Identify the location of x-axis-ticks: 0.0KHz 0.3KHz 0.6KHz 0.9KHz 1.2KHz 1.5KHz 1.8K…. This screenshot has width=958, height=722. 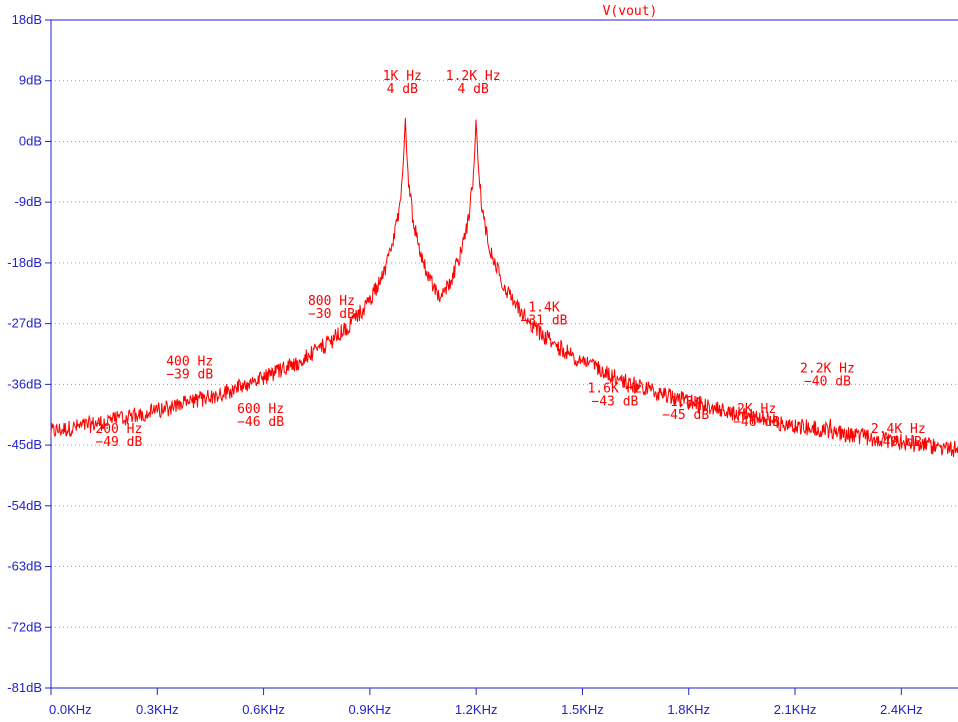
(486, 702).